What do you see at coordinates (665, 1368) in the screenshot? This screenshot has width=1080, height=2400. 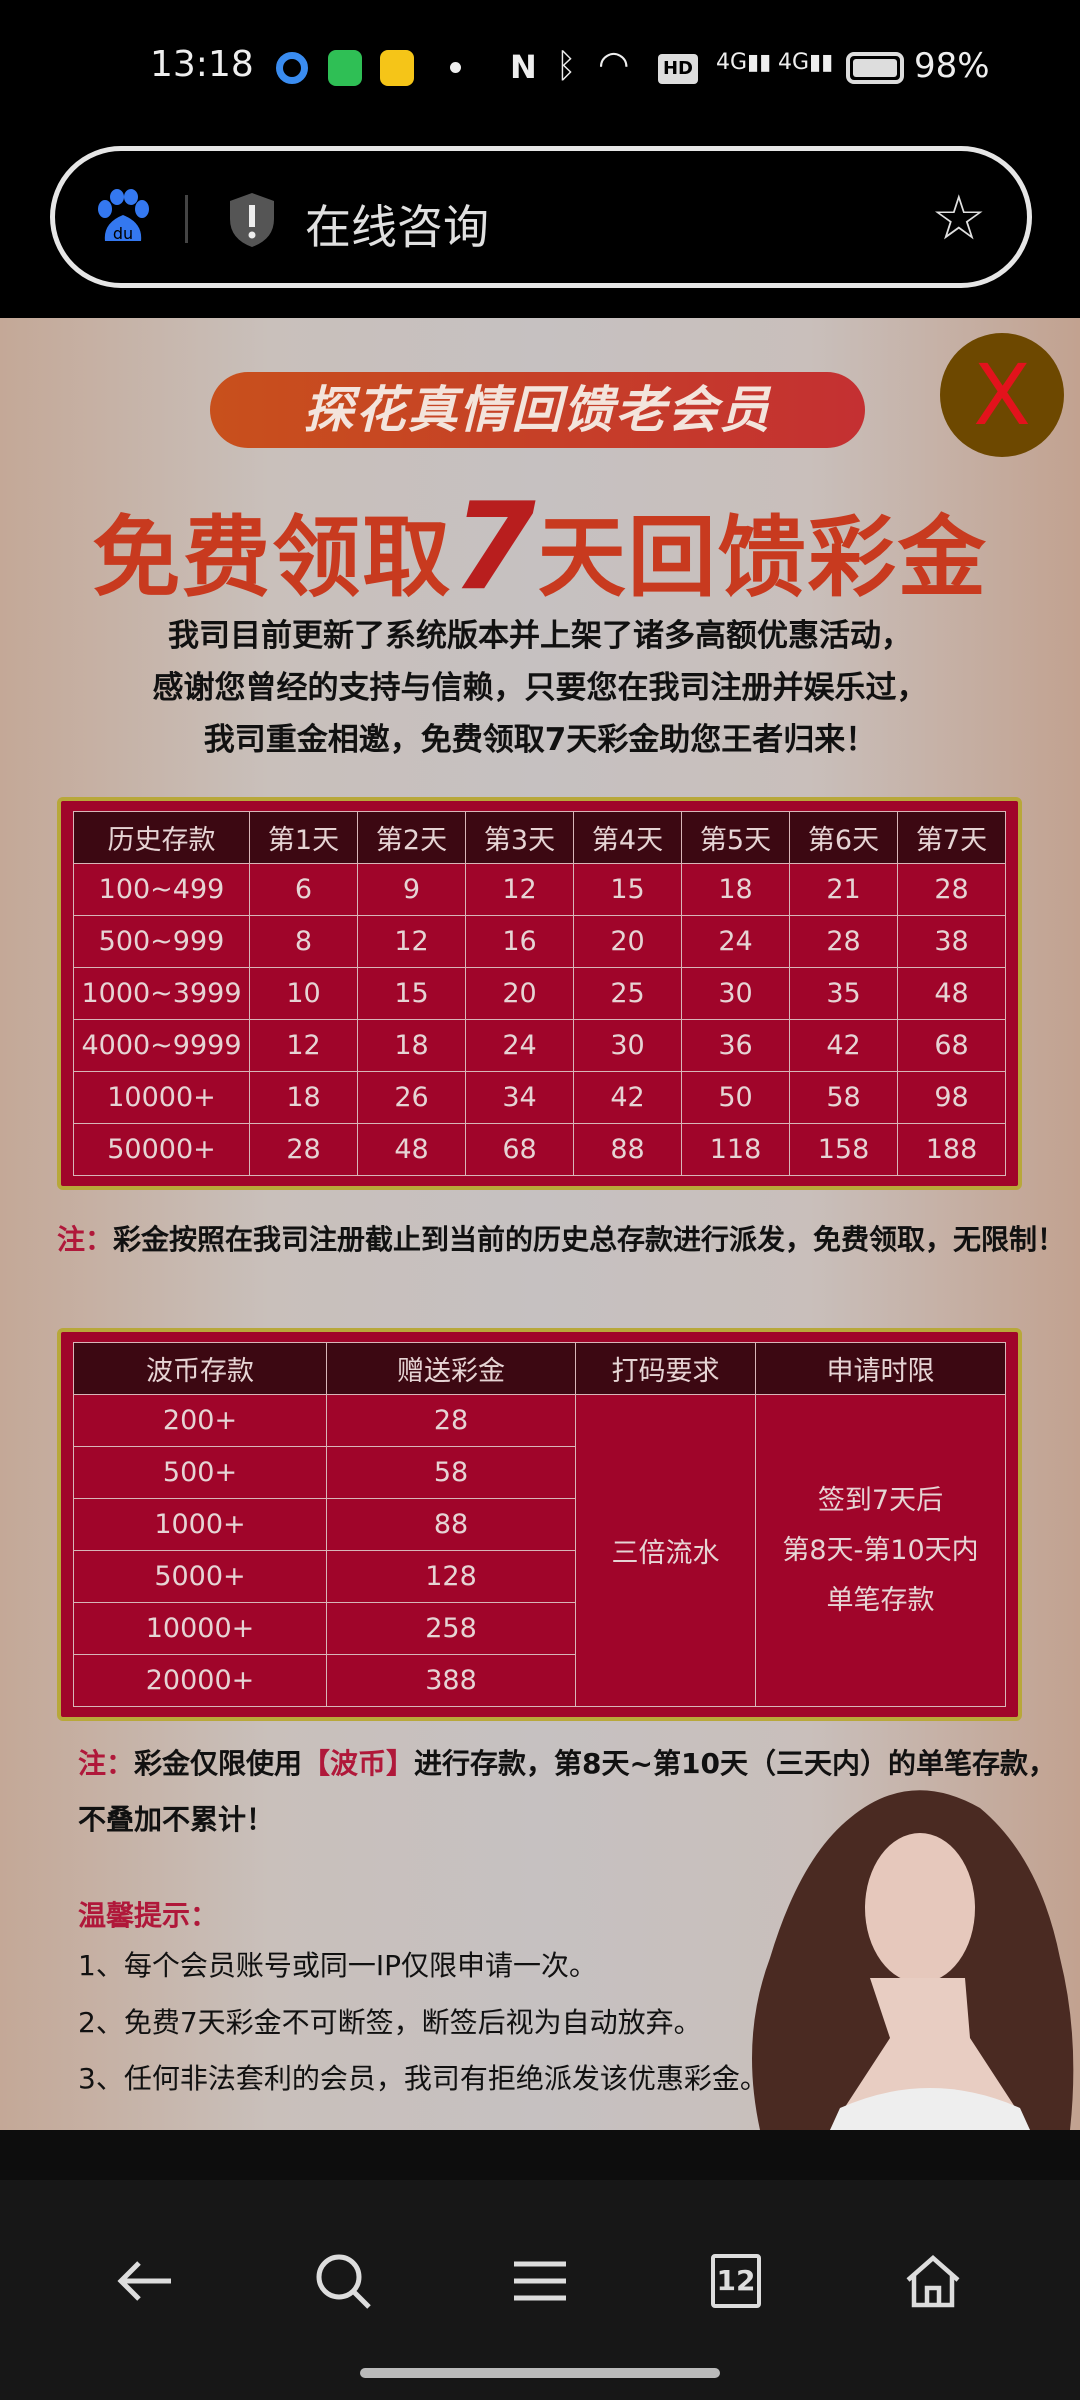 I see `column-header: 打码要求` at bounding box center [665, 1368].